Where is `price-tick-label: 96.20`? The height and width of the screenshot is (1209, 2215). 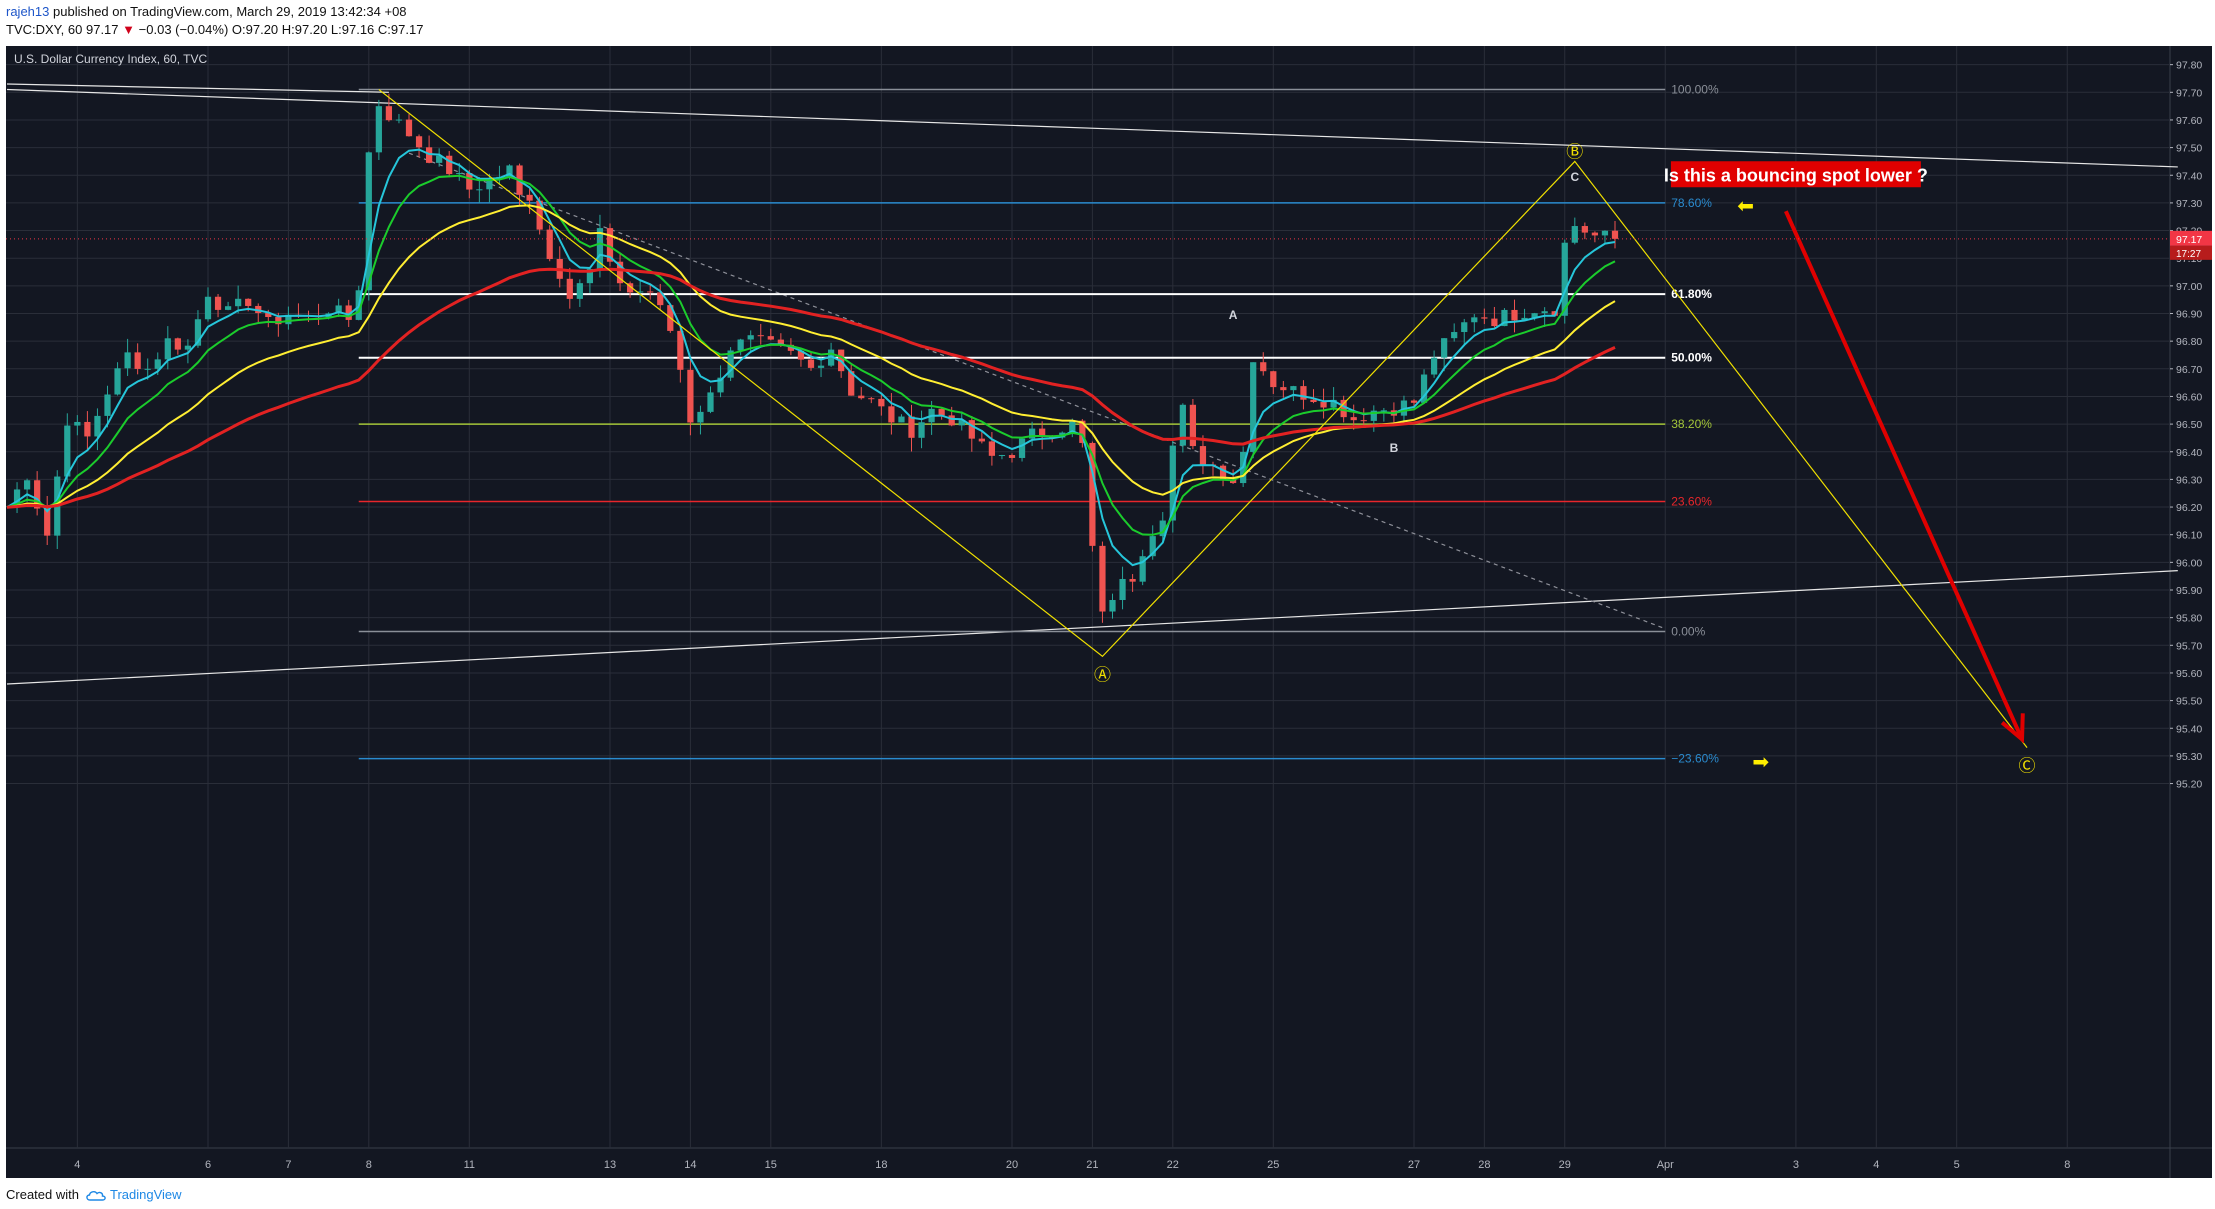 price-tick-label: 96.20 is located at coordinates (2189, 508).